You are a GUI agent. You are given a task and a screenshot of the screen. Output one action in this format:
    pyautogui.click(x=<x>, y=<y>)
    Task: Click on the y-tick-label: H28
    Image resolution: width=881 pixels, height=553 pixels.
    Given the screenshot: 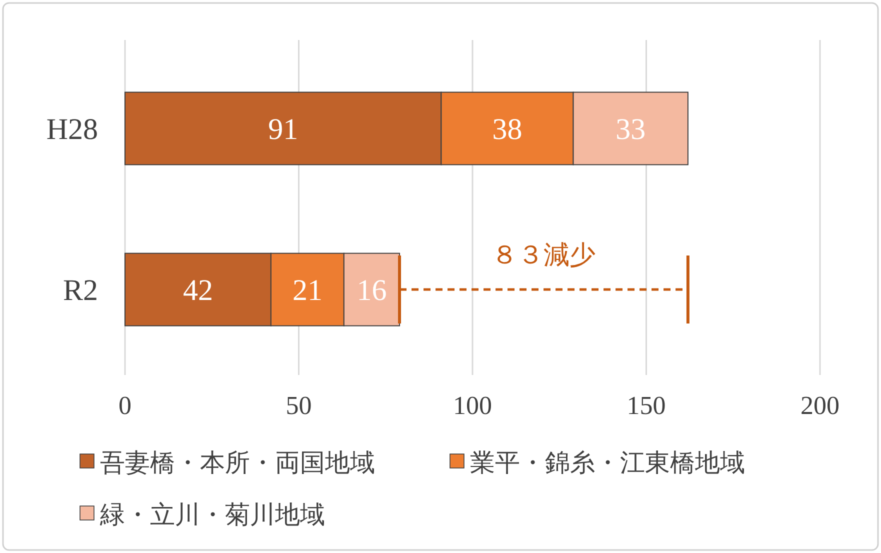 What is the action you would take?
    pyautogui.click(x=72, y=129)
    